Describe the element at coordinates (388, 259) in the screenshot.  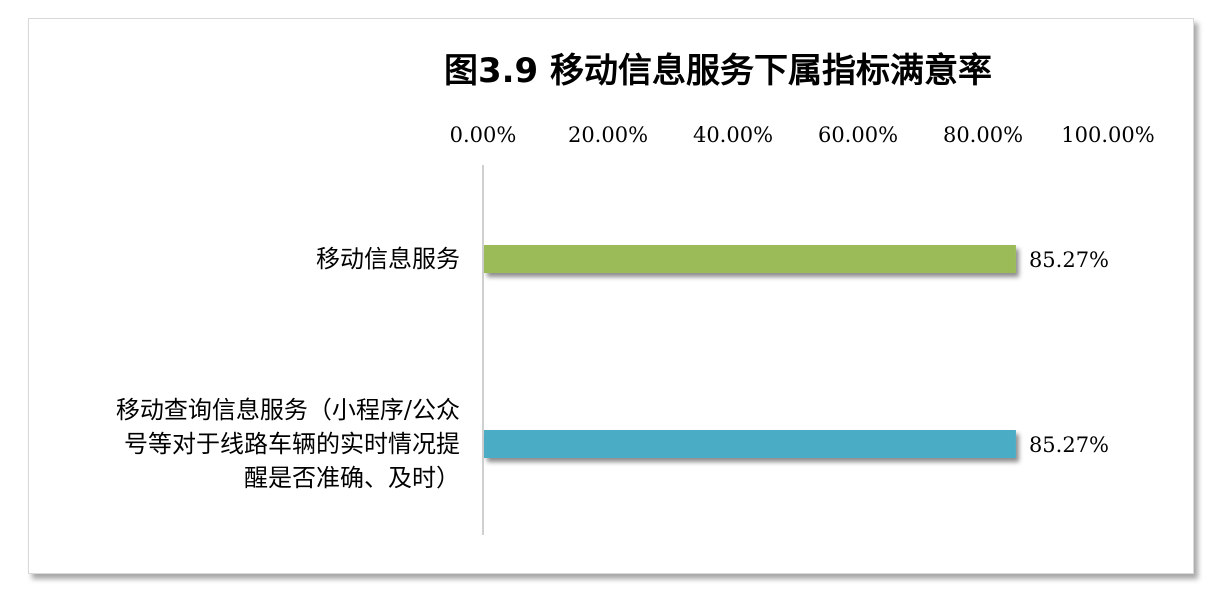
I see `category-label: 移动信息服务` at that location.